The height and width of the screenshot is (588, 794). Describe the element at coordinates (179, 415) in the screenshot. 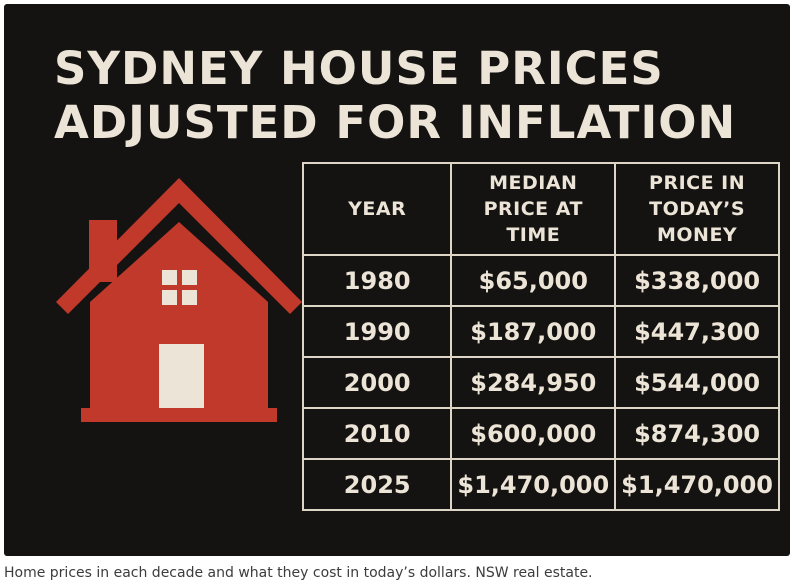

I see `house-base` at that location.